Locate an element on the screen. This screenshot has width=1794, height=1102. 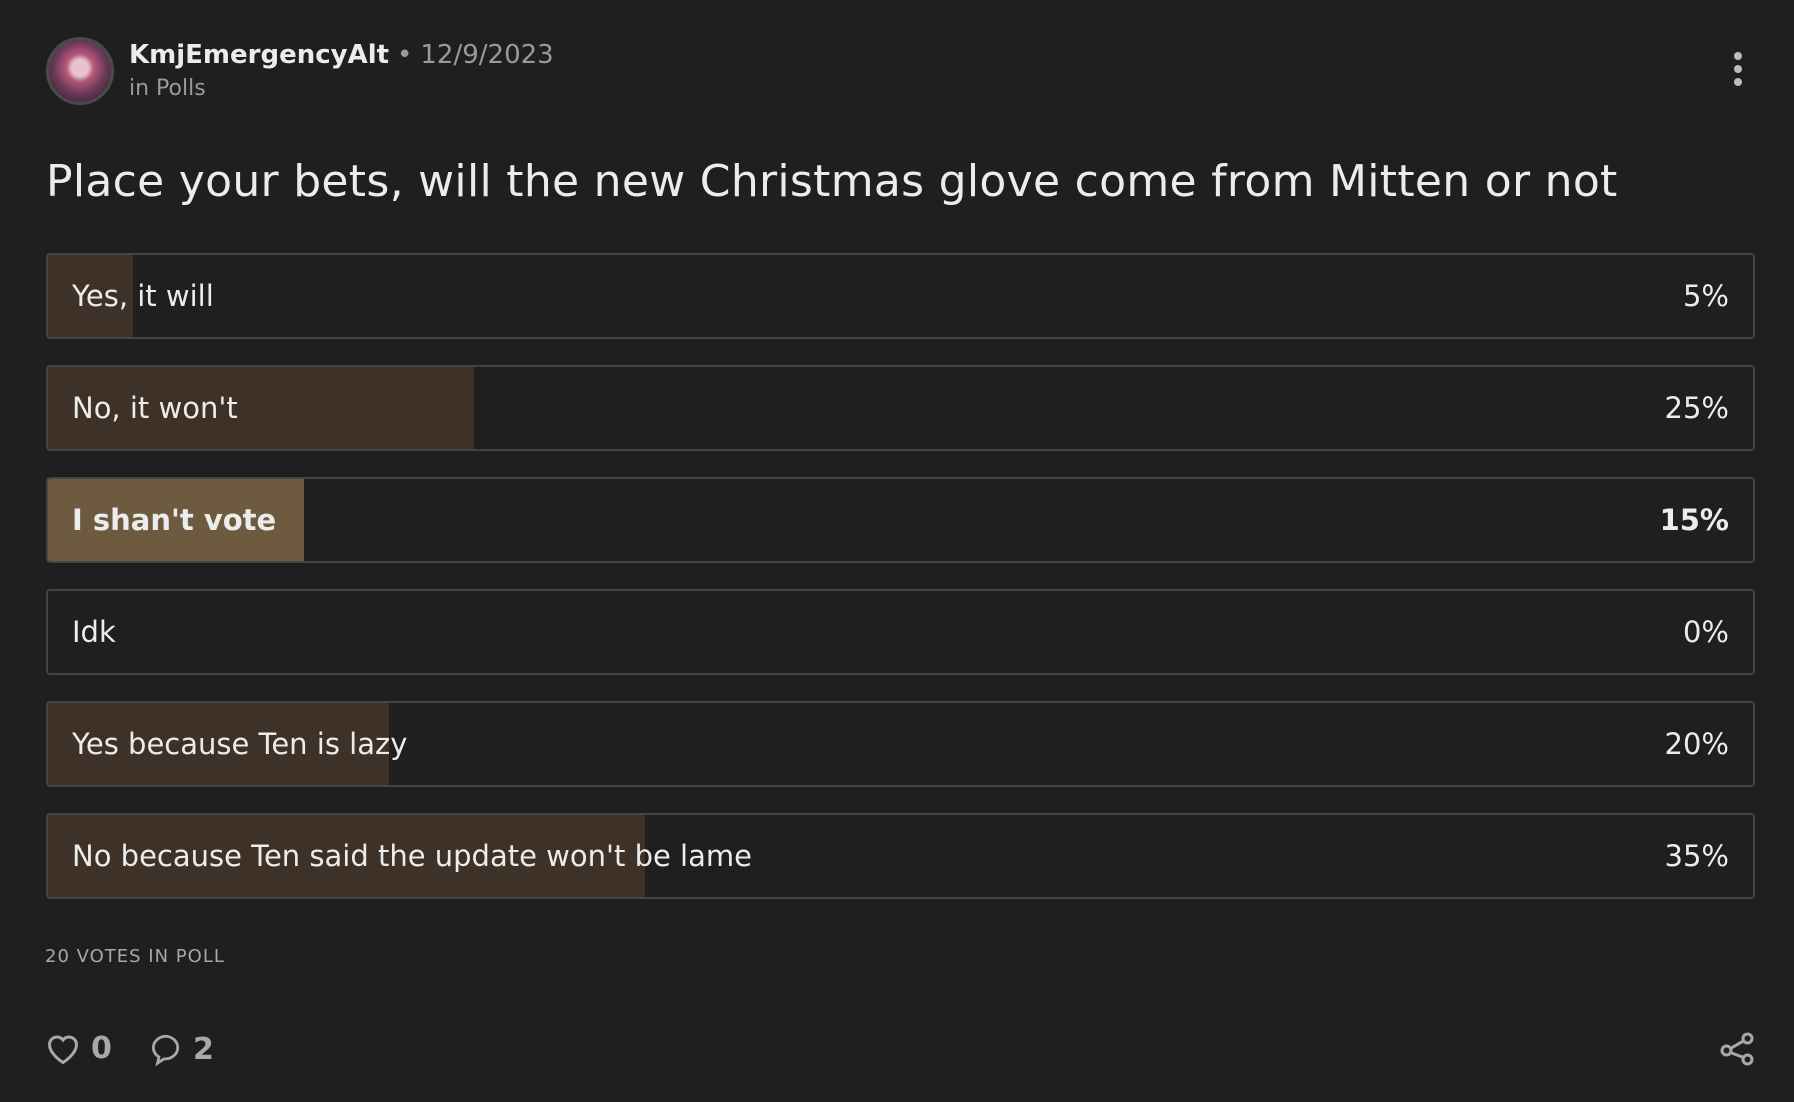
poll-option-label: No, it won't is located at coordinates (155, 408).